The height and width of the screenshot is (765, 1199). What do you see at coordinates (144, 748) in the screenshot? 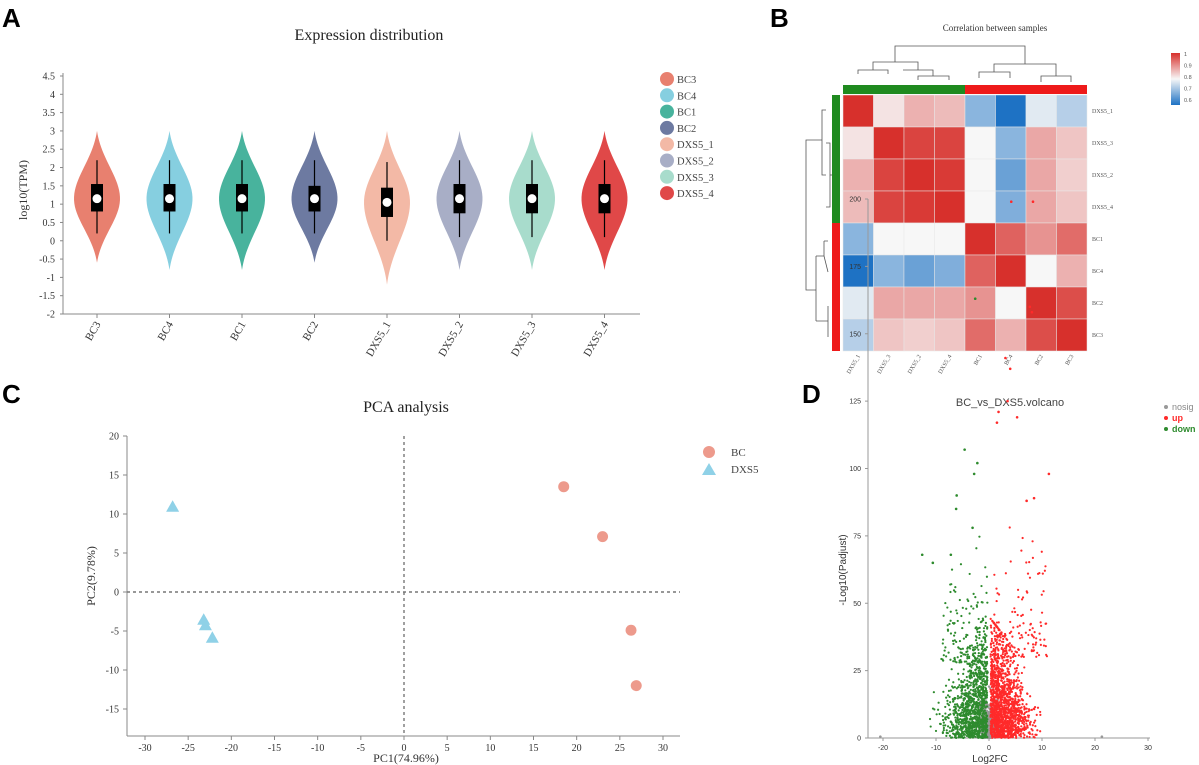
I see `pca-xtick-label: -30` at bounding box center [144, 748].